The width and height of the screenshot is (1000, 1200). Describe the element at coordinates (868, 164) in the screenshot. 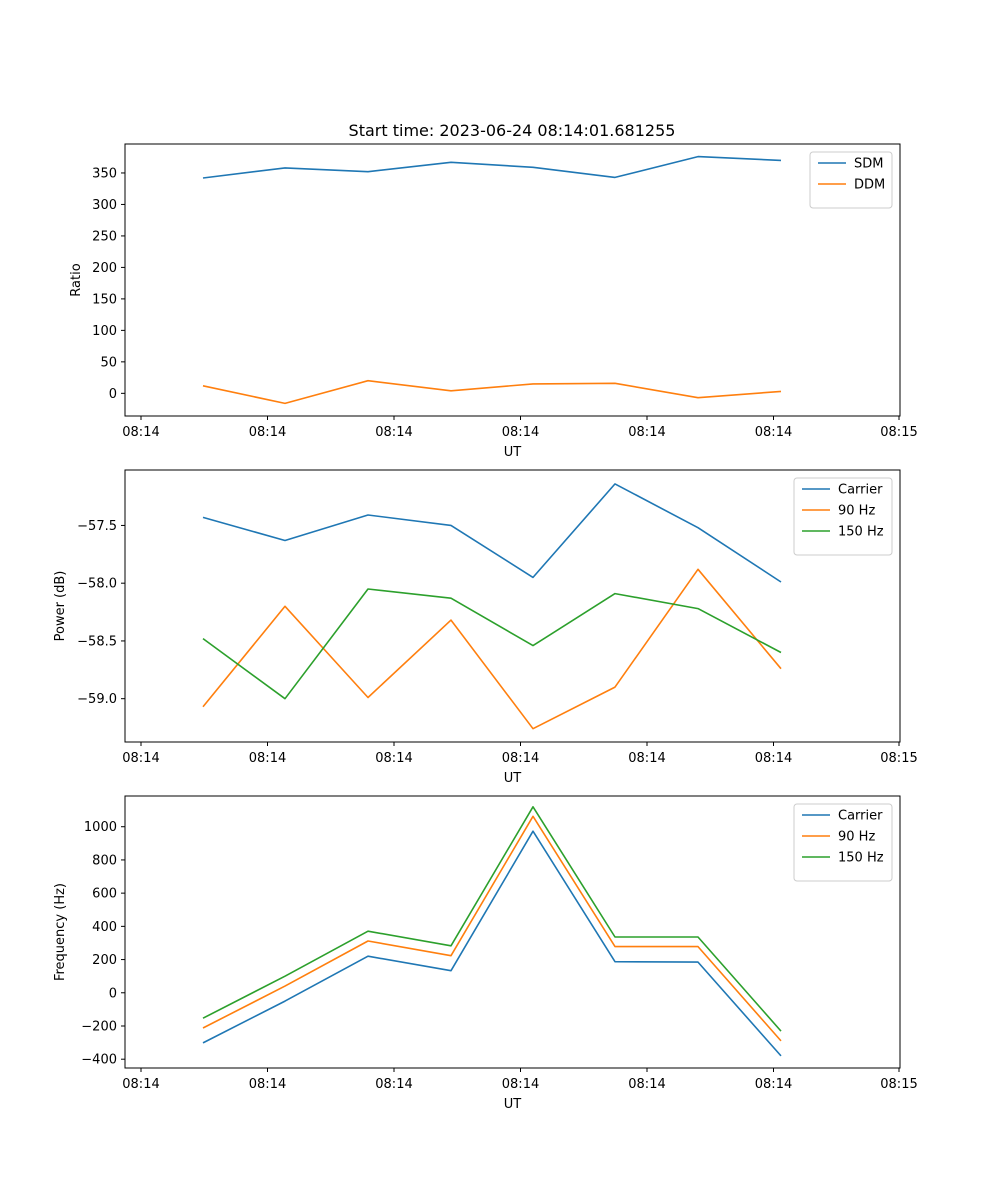

I see `legend-label: SDM` at that location.